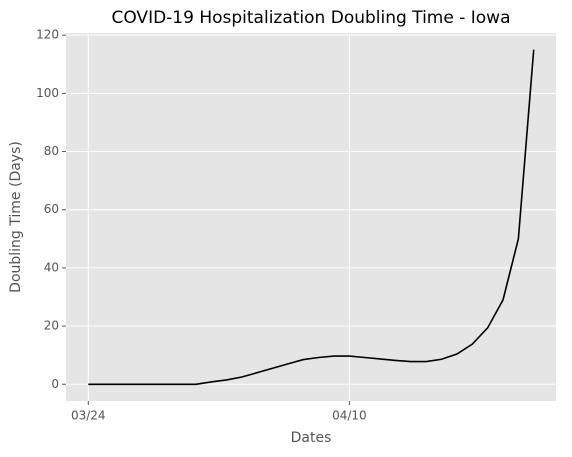 The width and height of the screenshot is (572, 457). Describe the element at coordinates (51, 326) in the screenshot. I see `y-tick-label: 20` at that location.